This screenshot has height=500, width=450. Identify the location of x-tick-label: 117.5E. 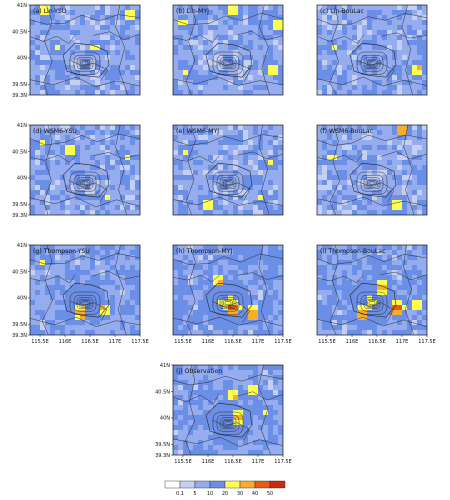
(282, 462).